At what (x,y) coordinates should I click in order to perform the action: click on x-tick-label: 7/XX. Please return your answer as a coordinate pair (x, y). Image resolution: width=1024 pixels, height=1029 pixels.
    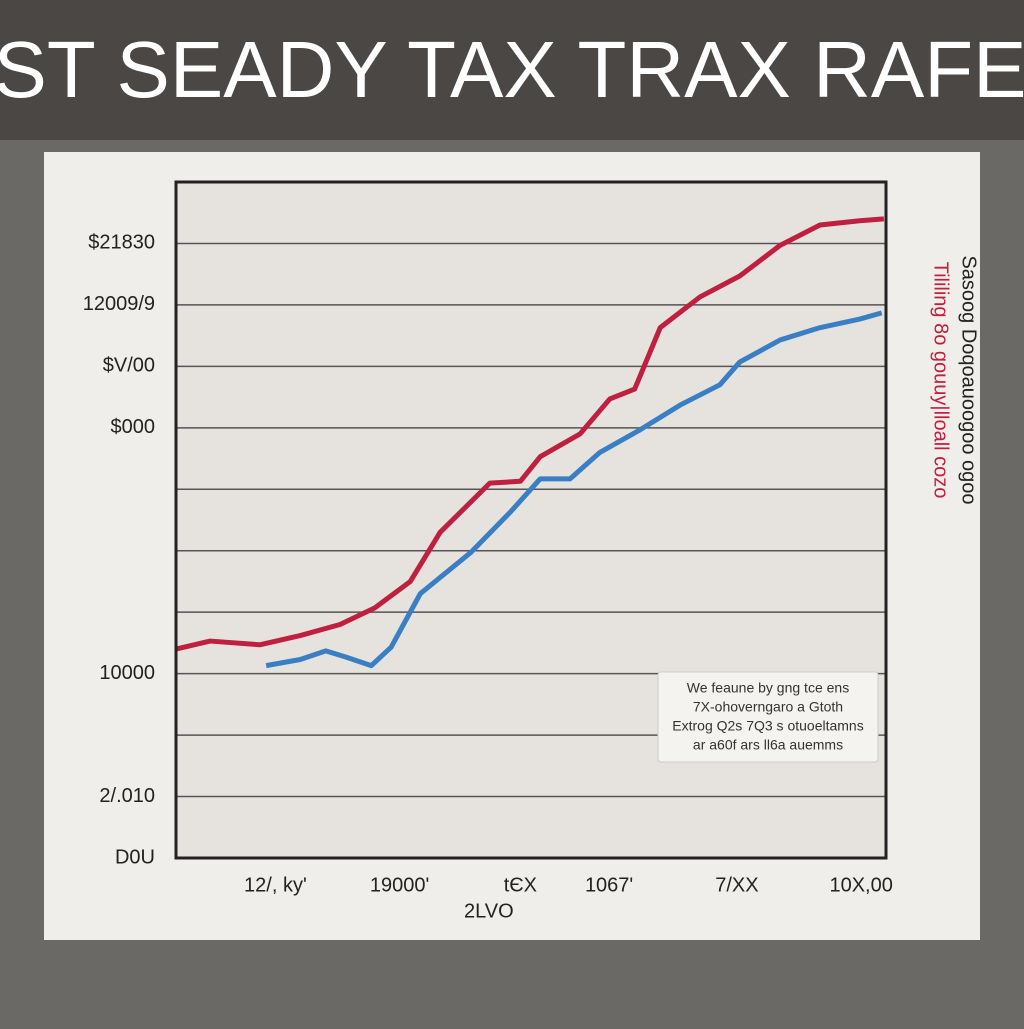
    Looking at the image, I should click on (736, 885).